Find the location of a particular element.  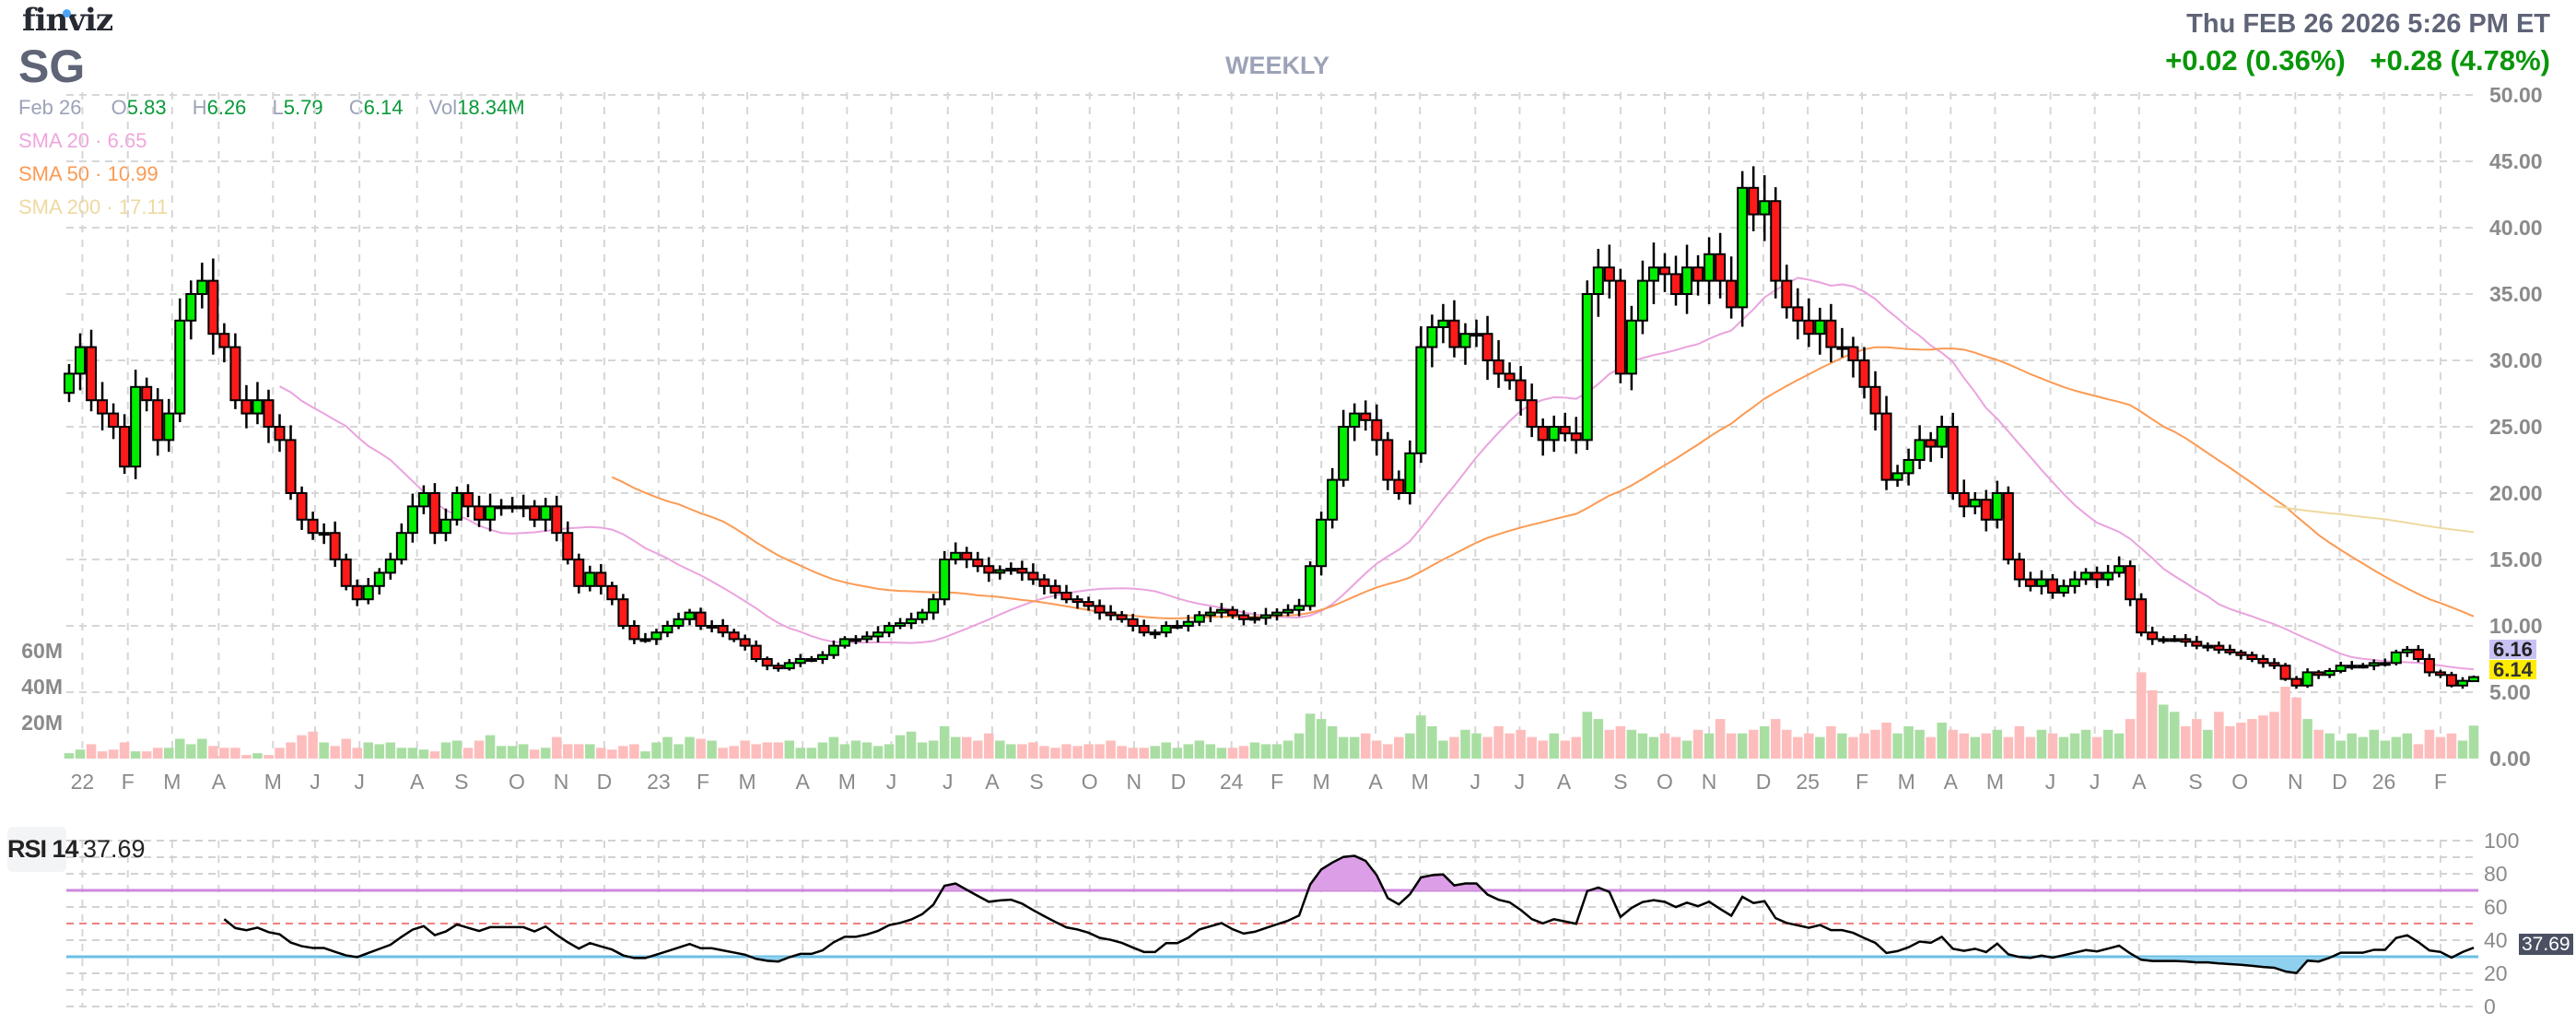

sma50-legend: SMA 50 · 10.99 is located at coordinates (88, 174).